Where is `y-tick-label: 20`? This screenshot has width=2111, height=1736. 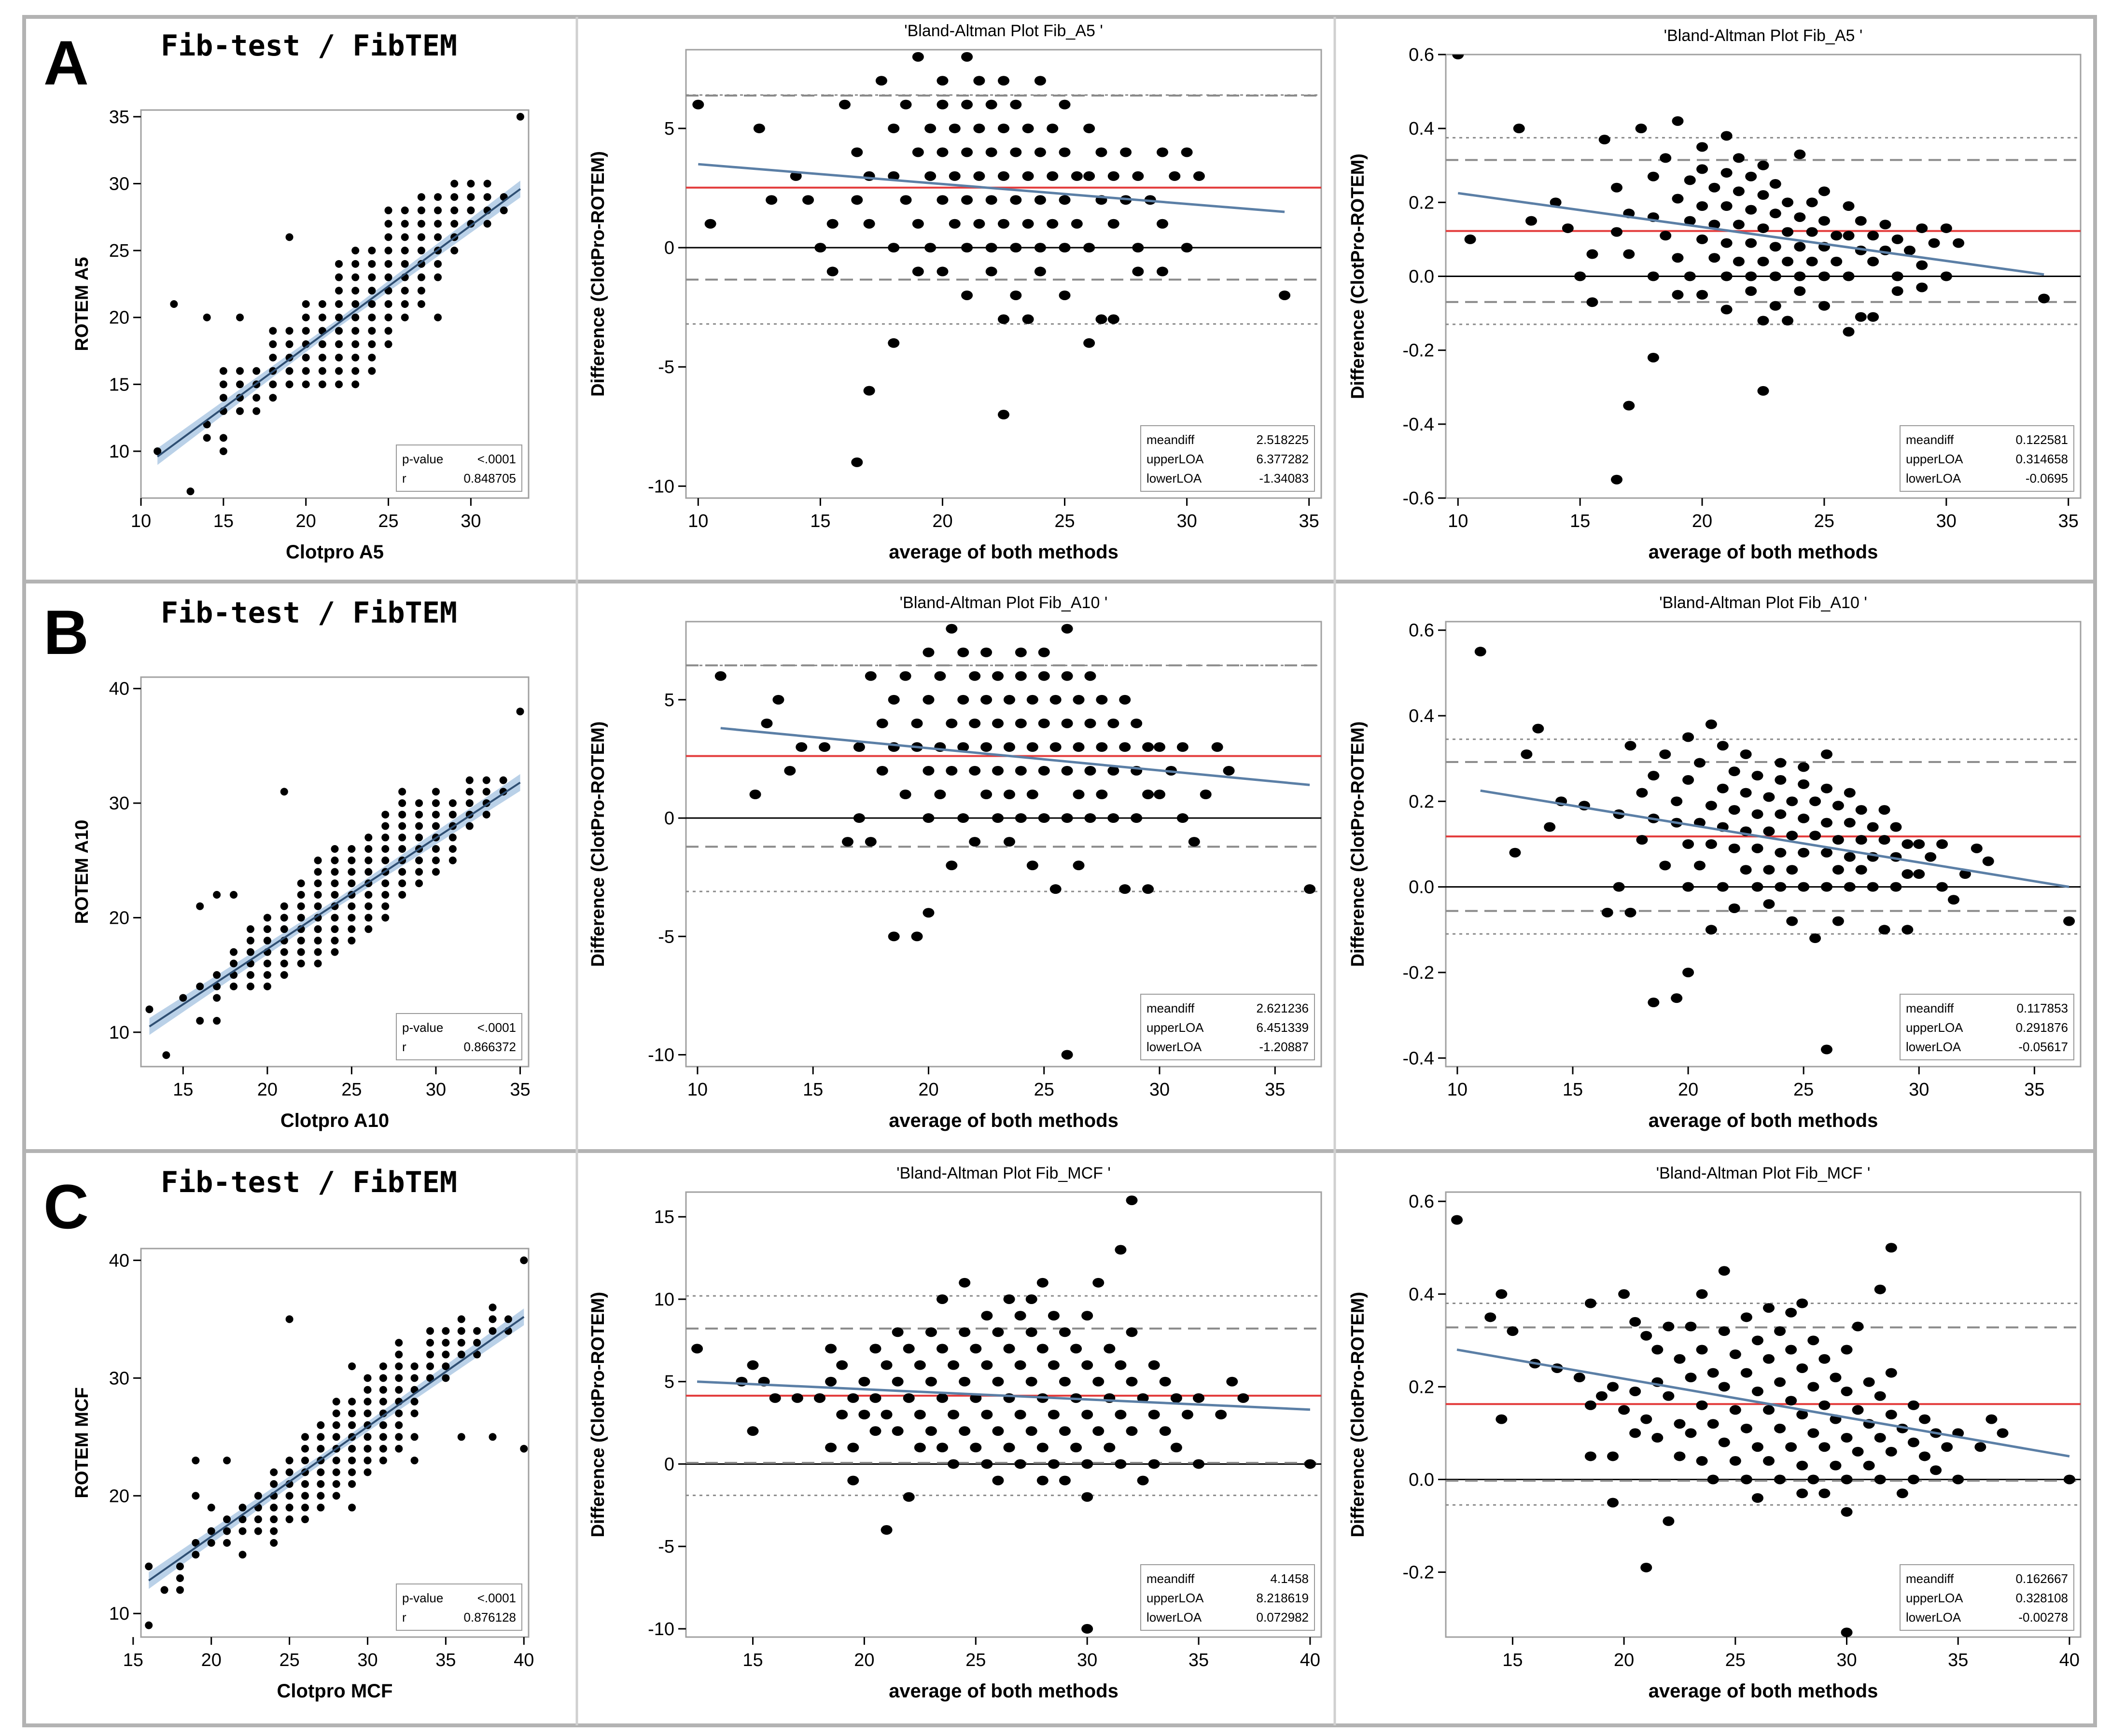
y-tick-label: 20 is located at coordinates (119, 318).